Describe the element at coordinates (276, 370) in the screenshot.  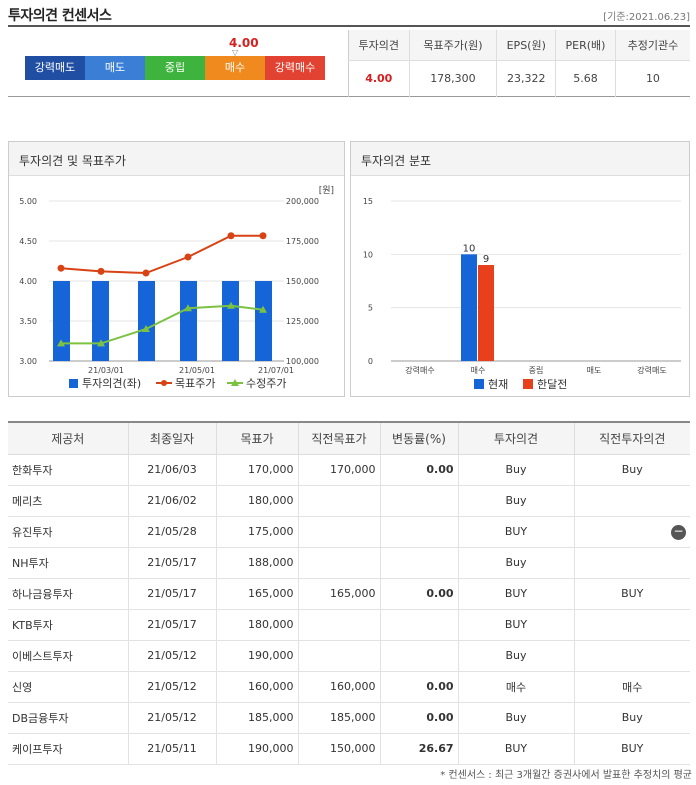
I see `x-tick-label: 21/07/01` at that location.